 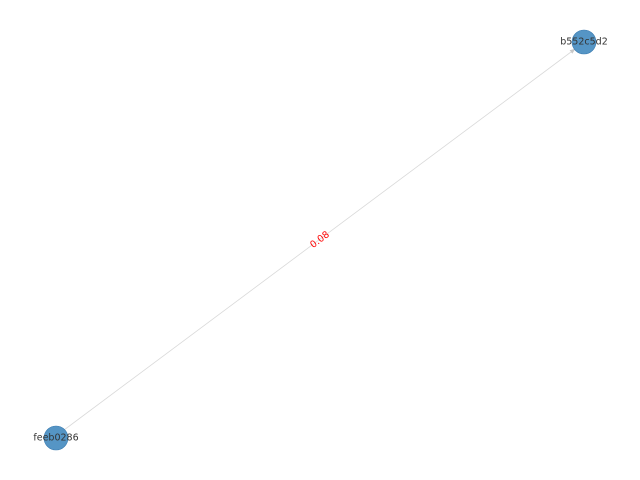 I want to click on edge-weight-label: 0.08, so click(x=320, y=239).